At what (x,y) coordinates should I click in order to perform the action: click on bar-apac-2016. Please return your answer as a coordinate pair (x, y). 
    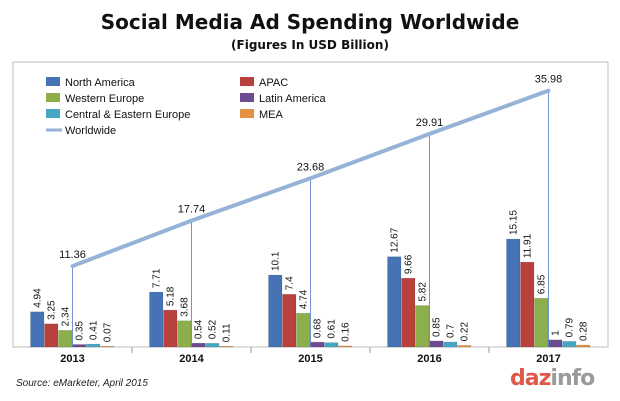
    Looking at the image, I should click on (408, 312).